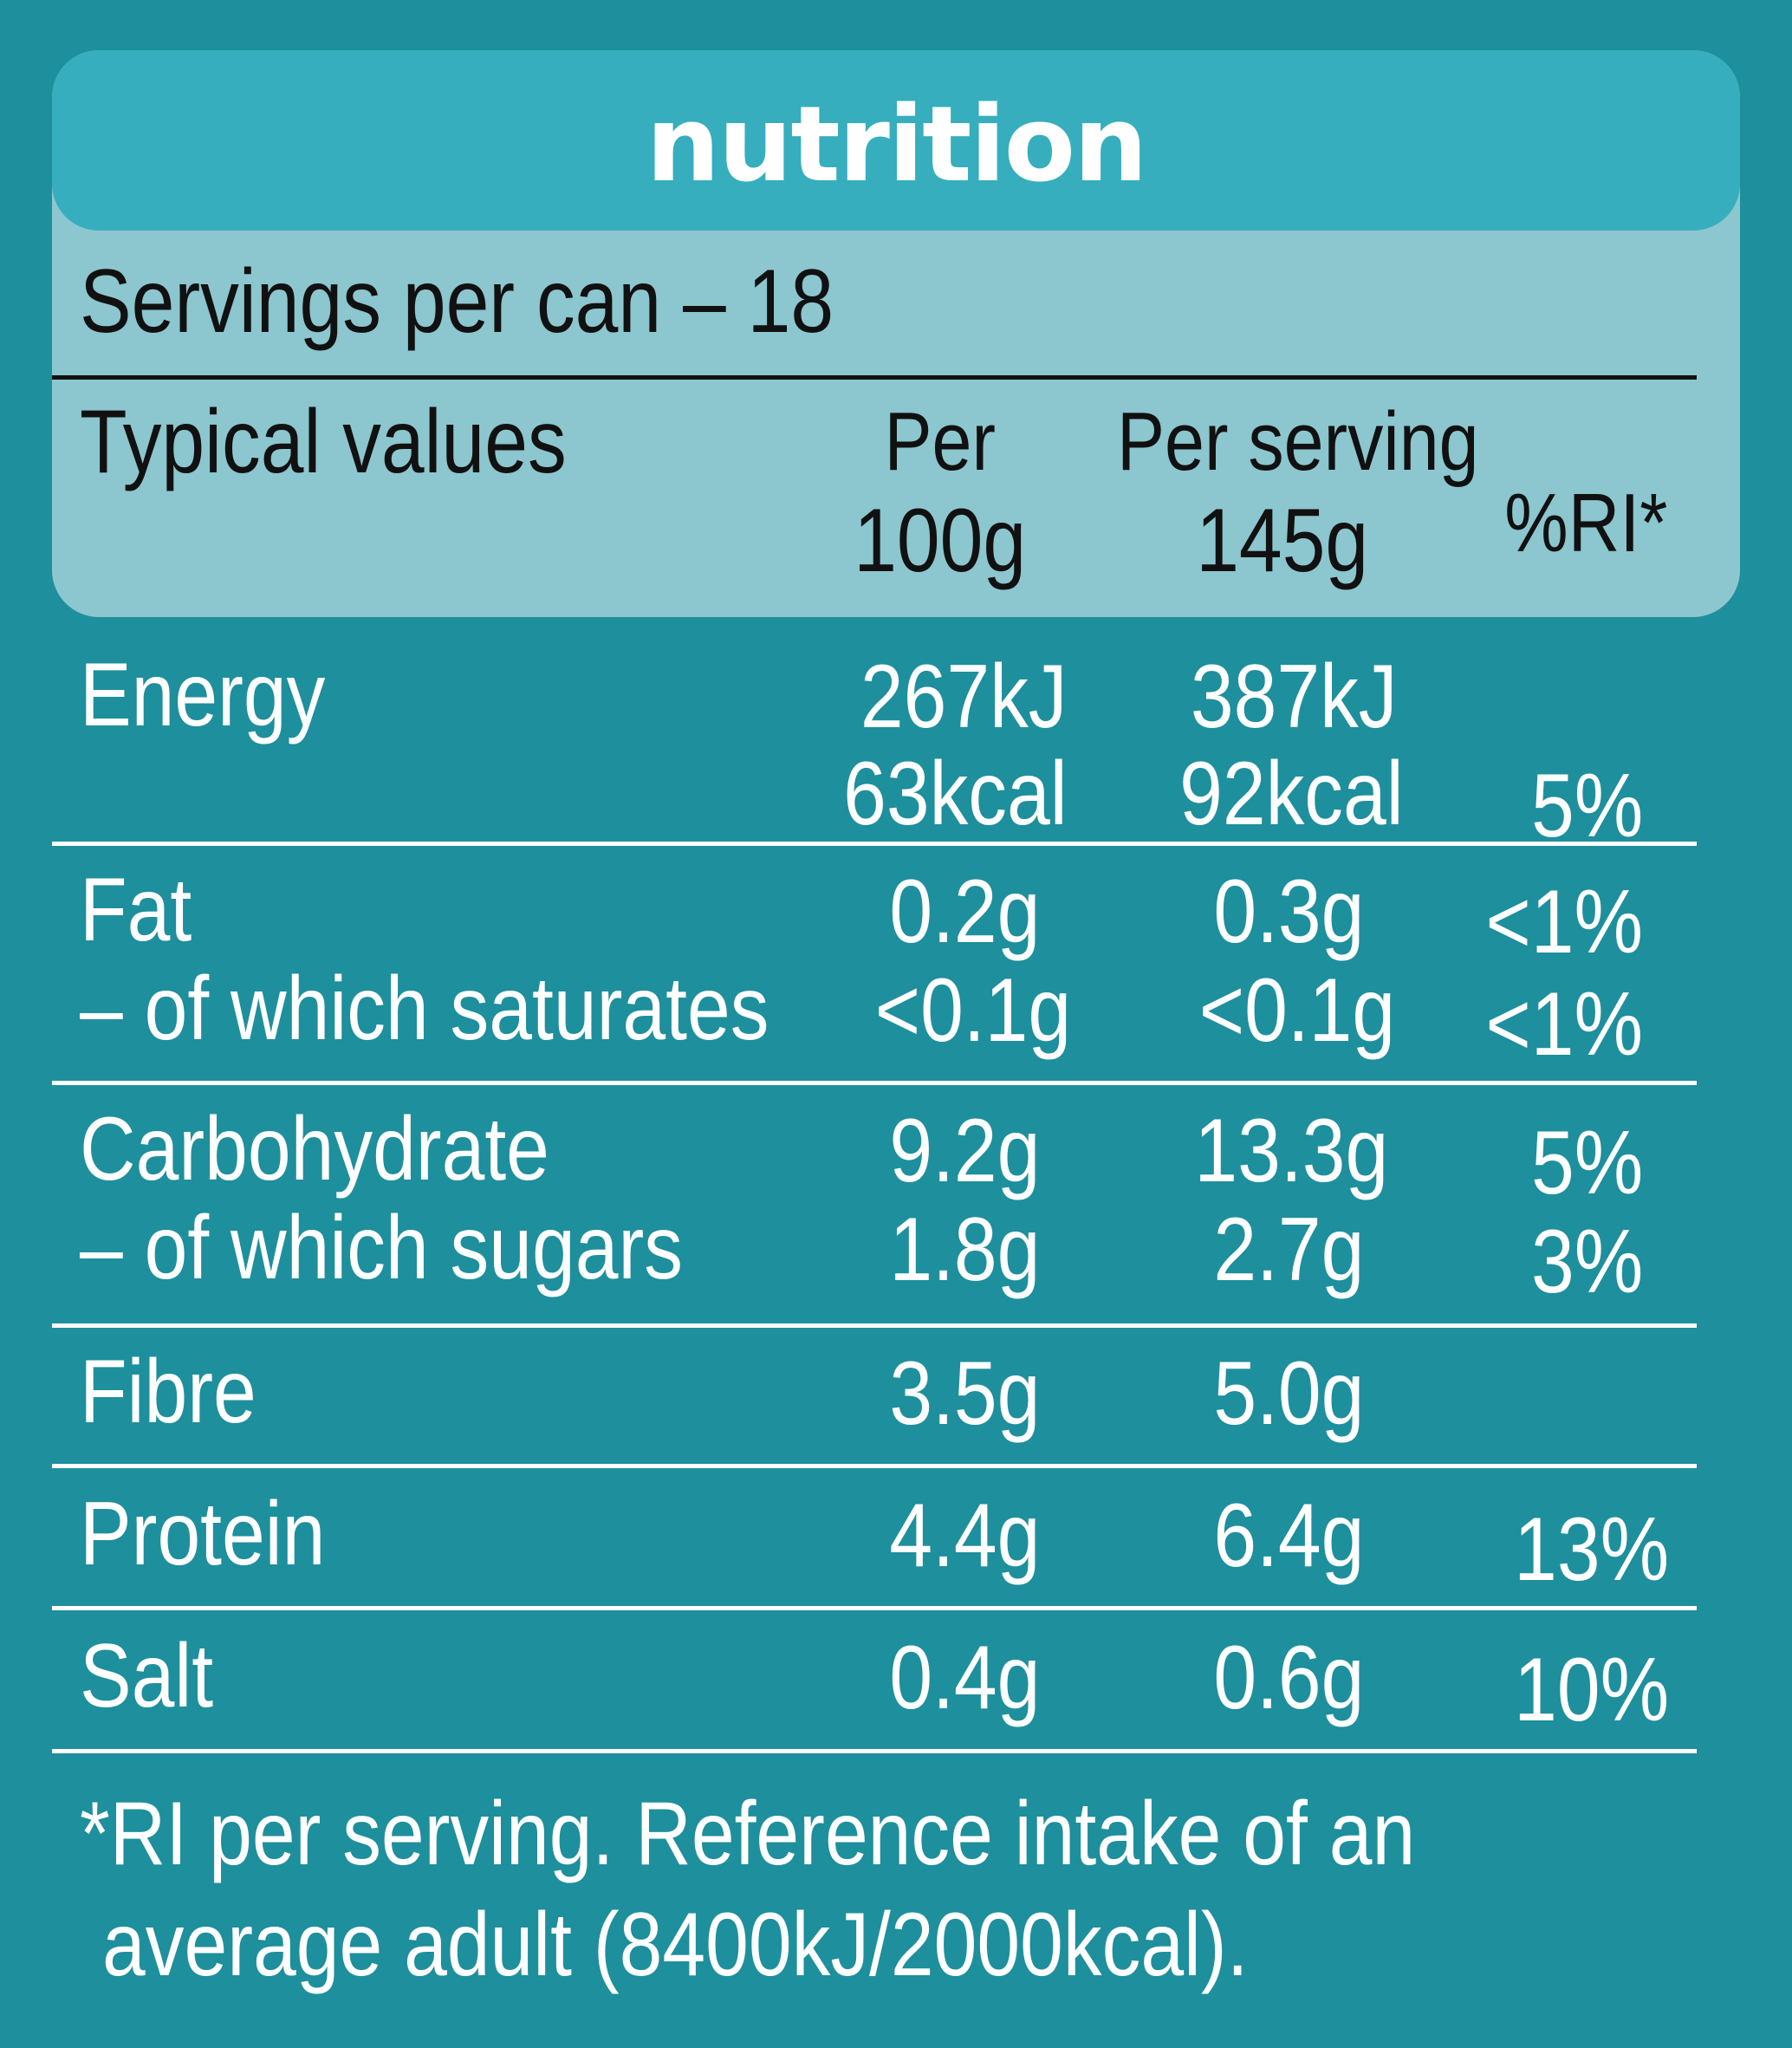 The height and width of the screenshot is (2048, 1792). Describe the element at coordinates (897, 145) in the screenshot. I see `nutrition-title: nutrition` at that location.